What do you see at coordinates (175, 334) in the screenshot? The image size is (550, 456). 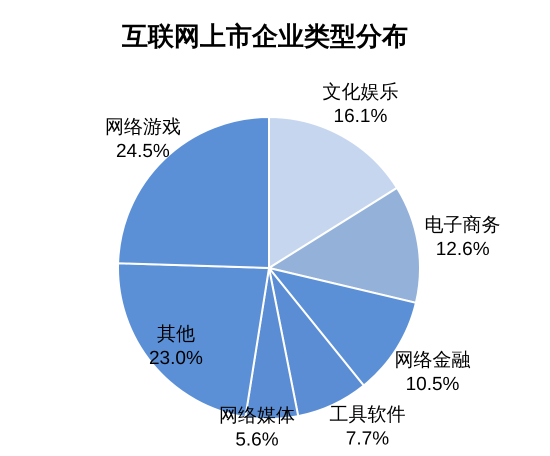 I see `slice-label: 其他` at bounding box center [175, 334].